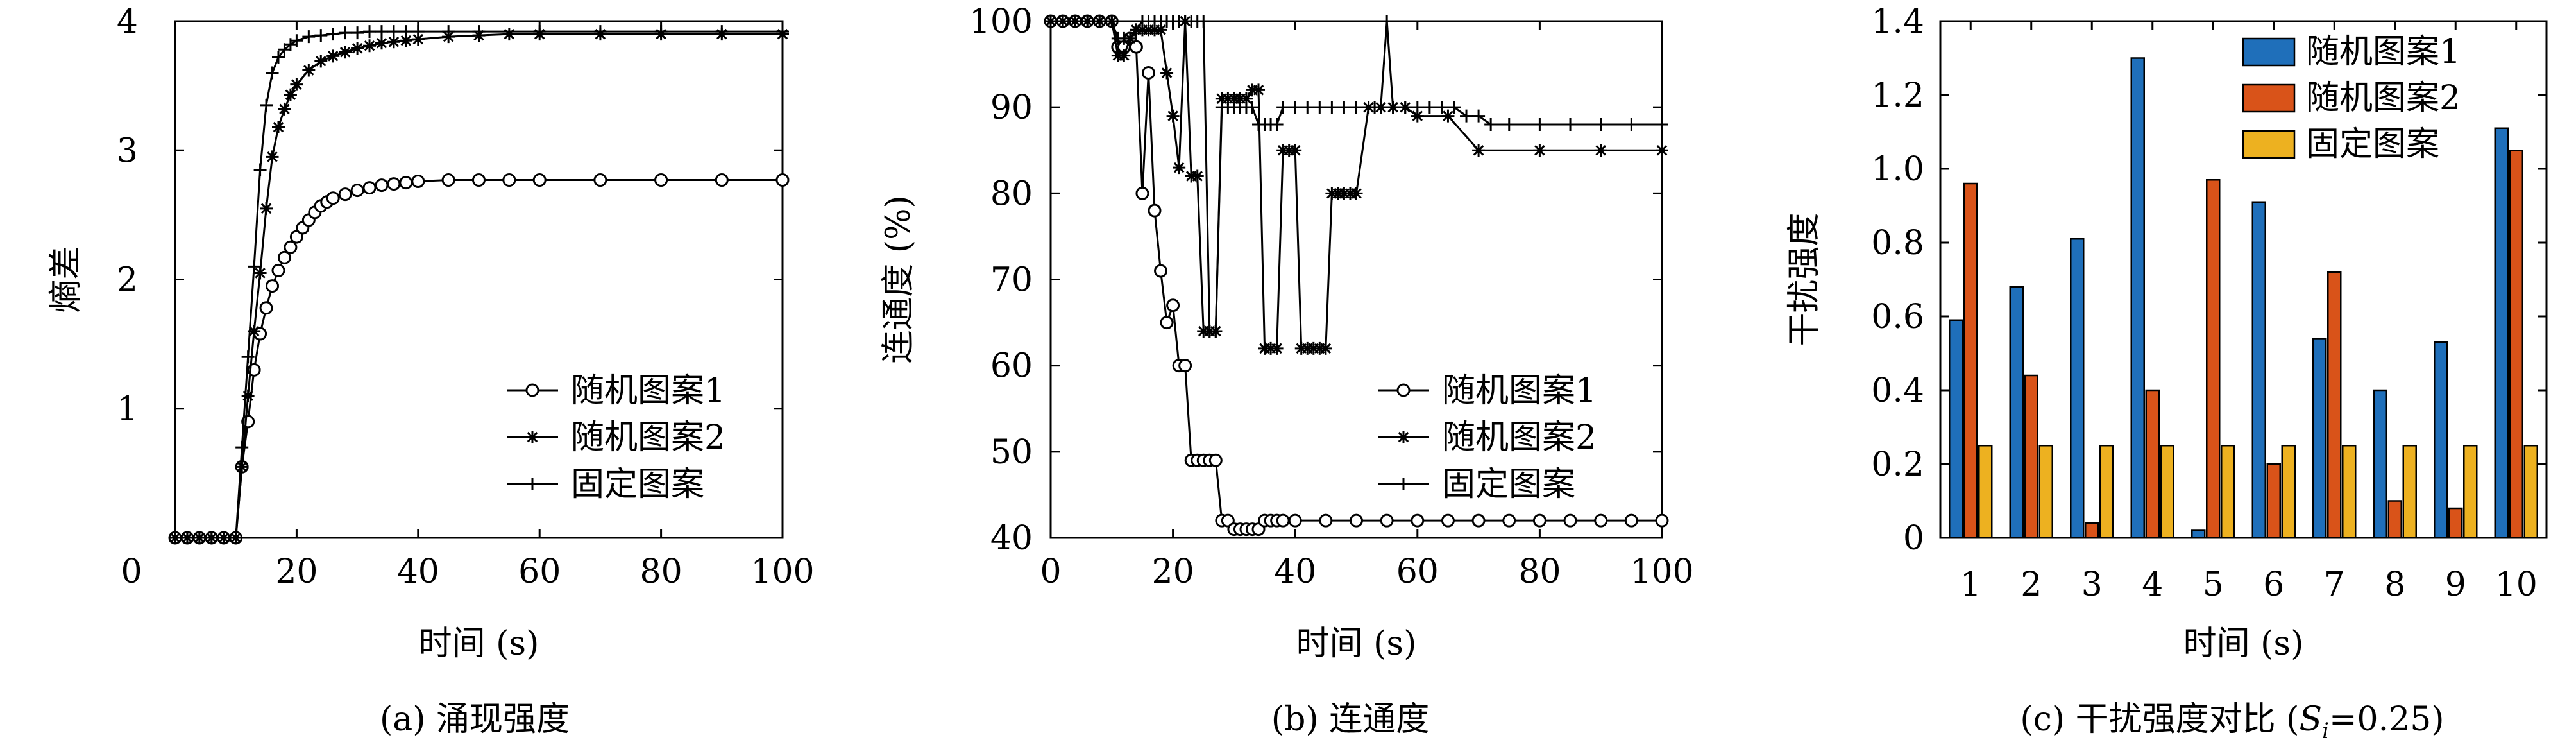 This screenshot has width=2576, height=749. Describe the element at coordinates (131, 572) in the screenshot. I see `x-tick-label: 0` at that location.